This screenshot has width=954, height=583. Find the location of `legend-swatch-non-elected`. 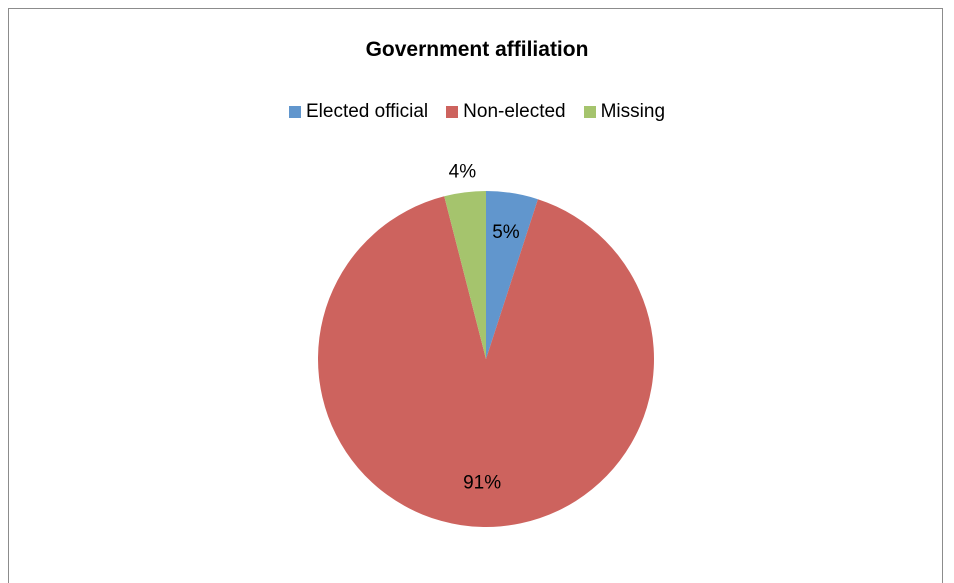

legend-swatch-non-elected is located at coordinates (452, 112).